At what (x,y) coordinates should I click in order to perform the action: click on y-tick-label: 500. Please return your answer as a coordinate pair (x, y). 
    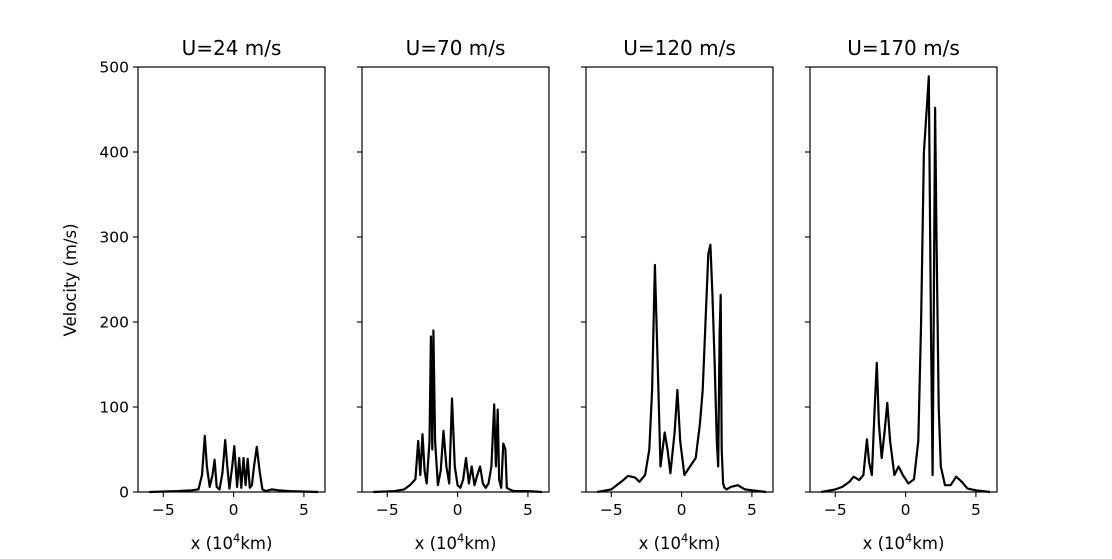
    Looking at the image, I should click on (114, 68).